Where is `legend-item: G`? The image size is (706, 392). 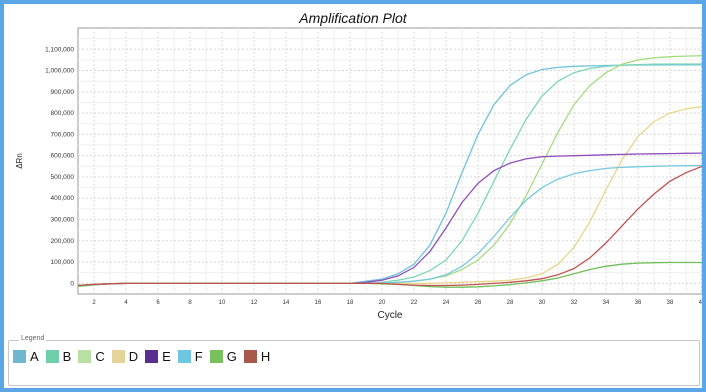 legend-item: G is located at coordinates (223, 356).